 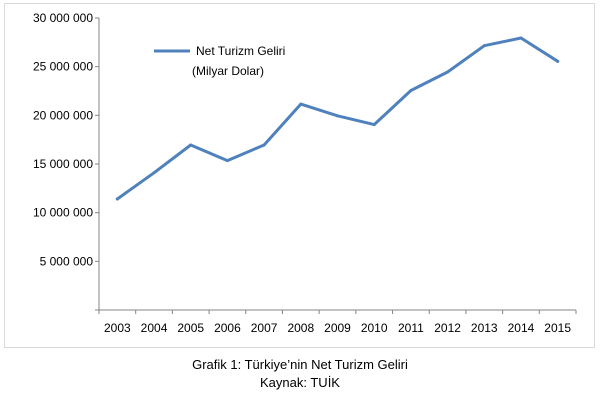 What do you see at coordinates (63, 18) in the screenshot?
I see `y-tick-label: 30 000 000` at bounding box center [63, 18].